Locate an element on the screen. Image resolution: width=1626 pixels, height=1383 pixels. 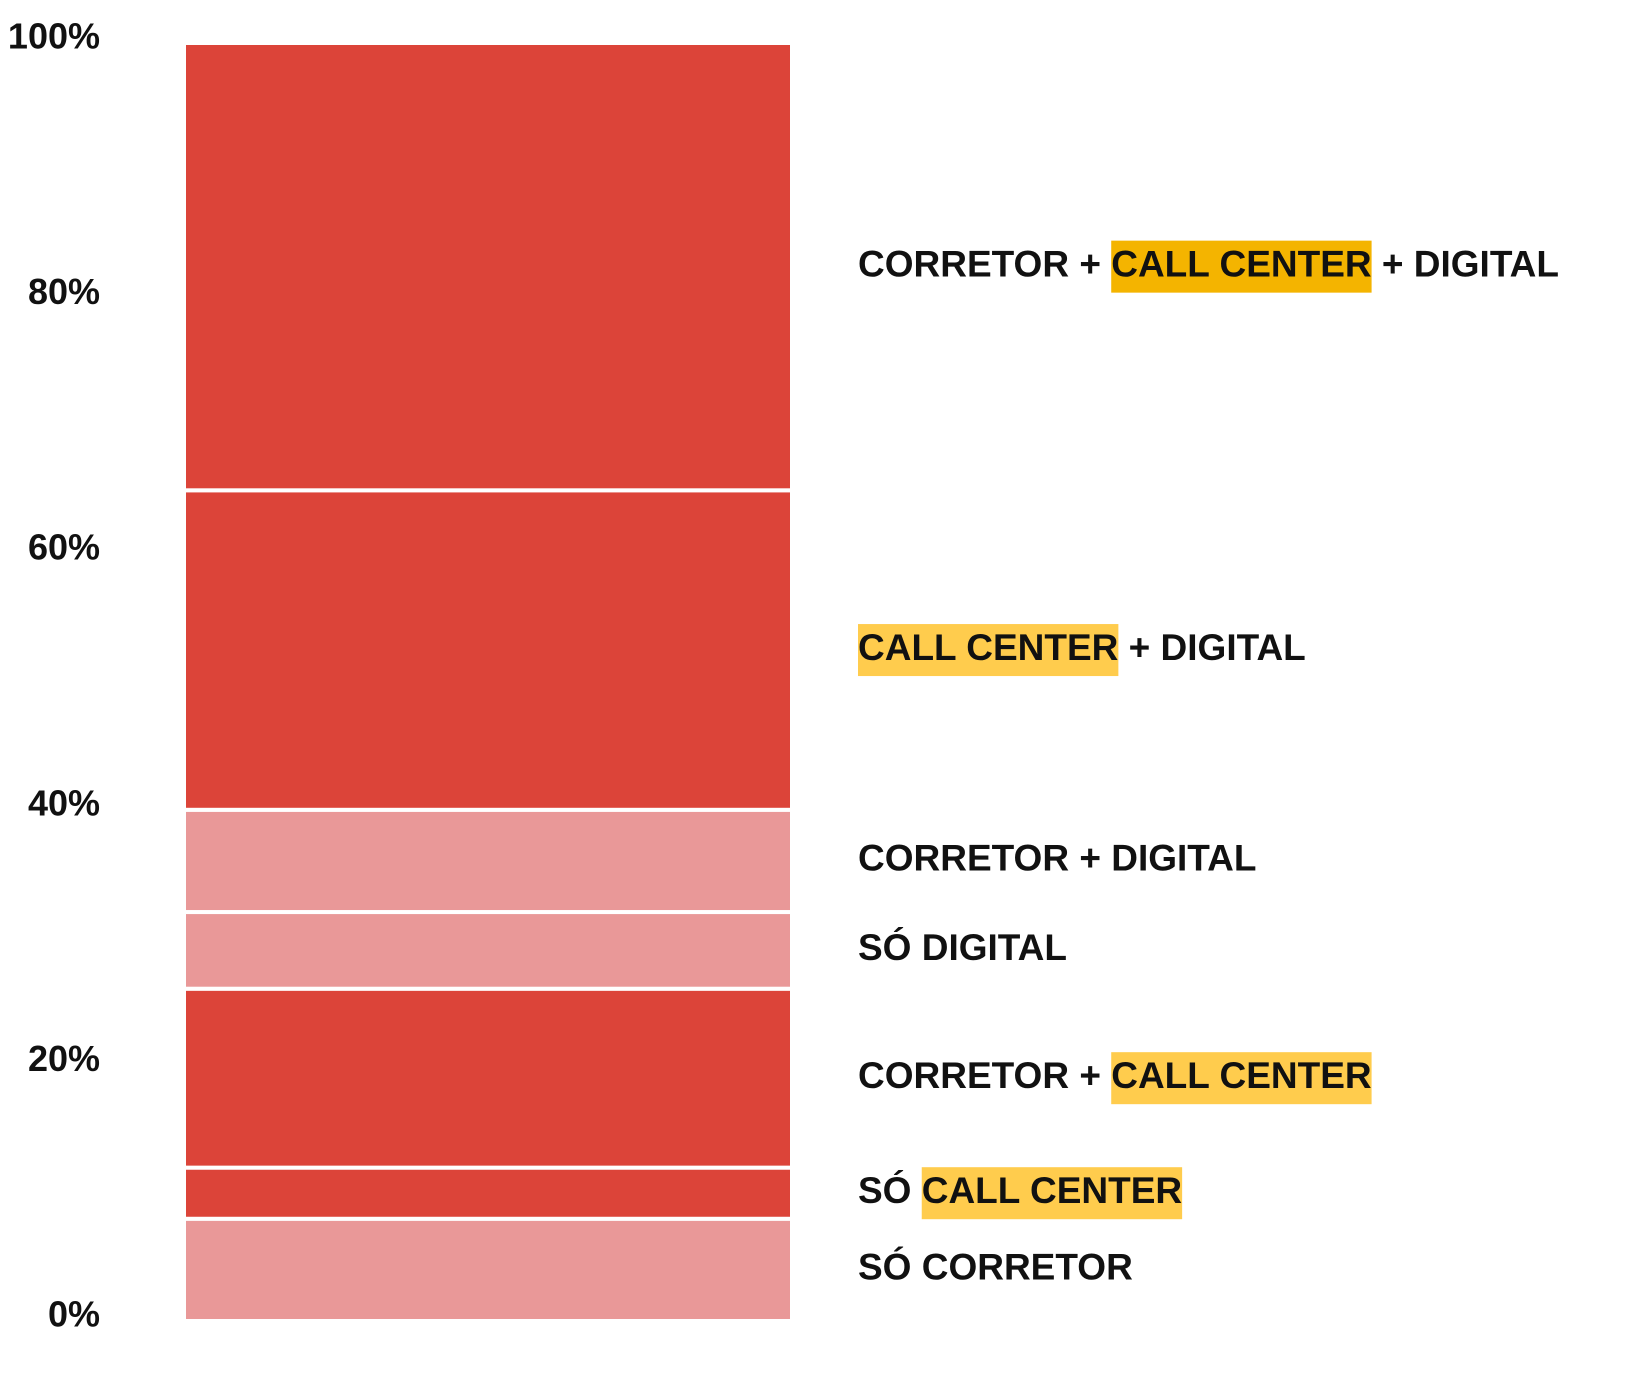
segment-label: CORRETOR + CALL CENTER + DIGITAL is located at coordinates (1208, 263).